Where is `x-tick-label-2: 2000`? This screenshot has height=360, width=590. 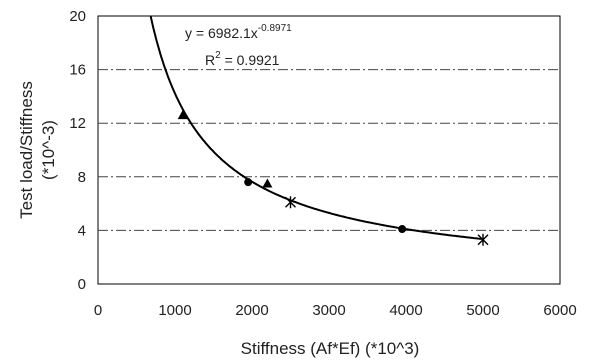
x-tick-label-2: 2000 is located at coordinates (251, 310).